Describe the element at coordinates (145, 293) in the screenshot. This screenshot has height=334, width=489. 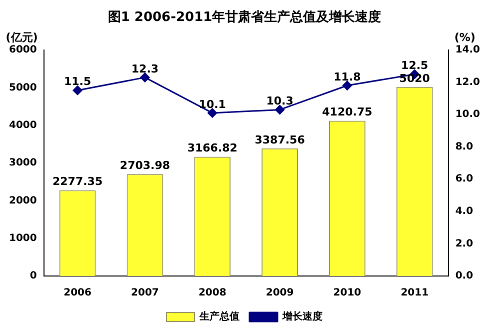
I see `x-tick-label: 2007` at that location.